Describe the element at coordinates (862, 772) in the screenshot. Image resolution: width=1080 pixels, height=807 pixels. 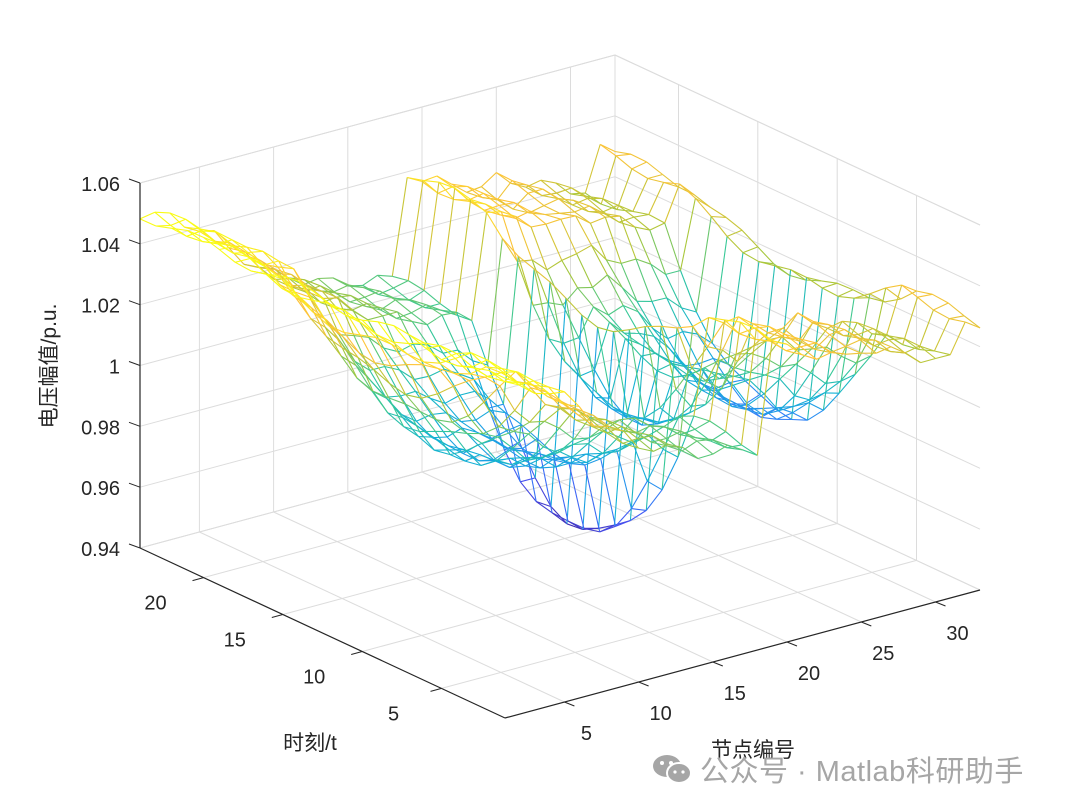
I see `watermark-text: 公众号 · Matlab科研助手` at that location.